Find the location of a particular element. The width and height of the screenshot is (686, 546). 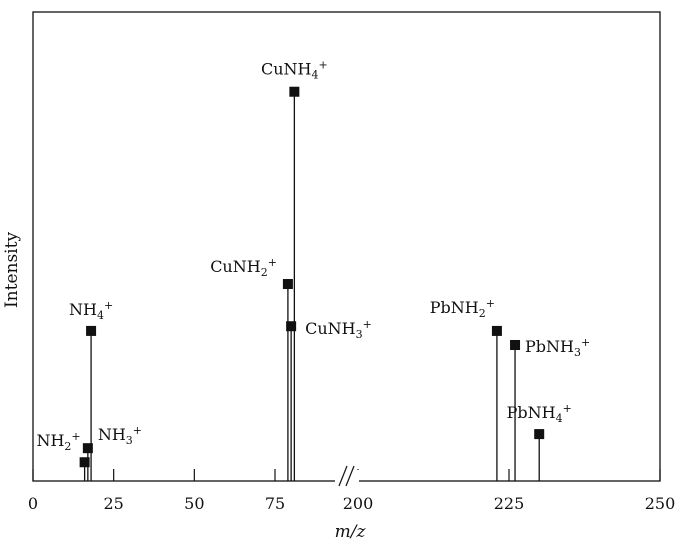

x-tick-label: 200 is located at coordinates (358, 503).